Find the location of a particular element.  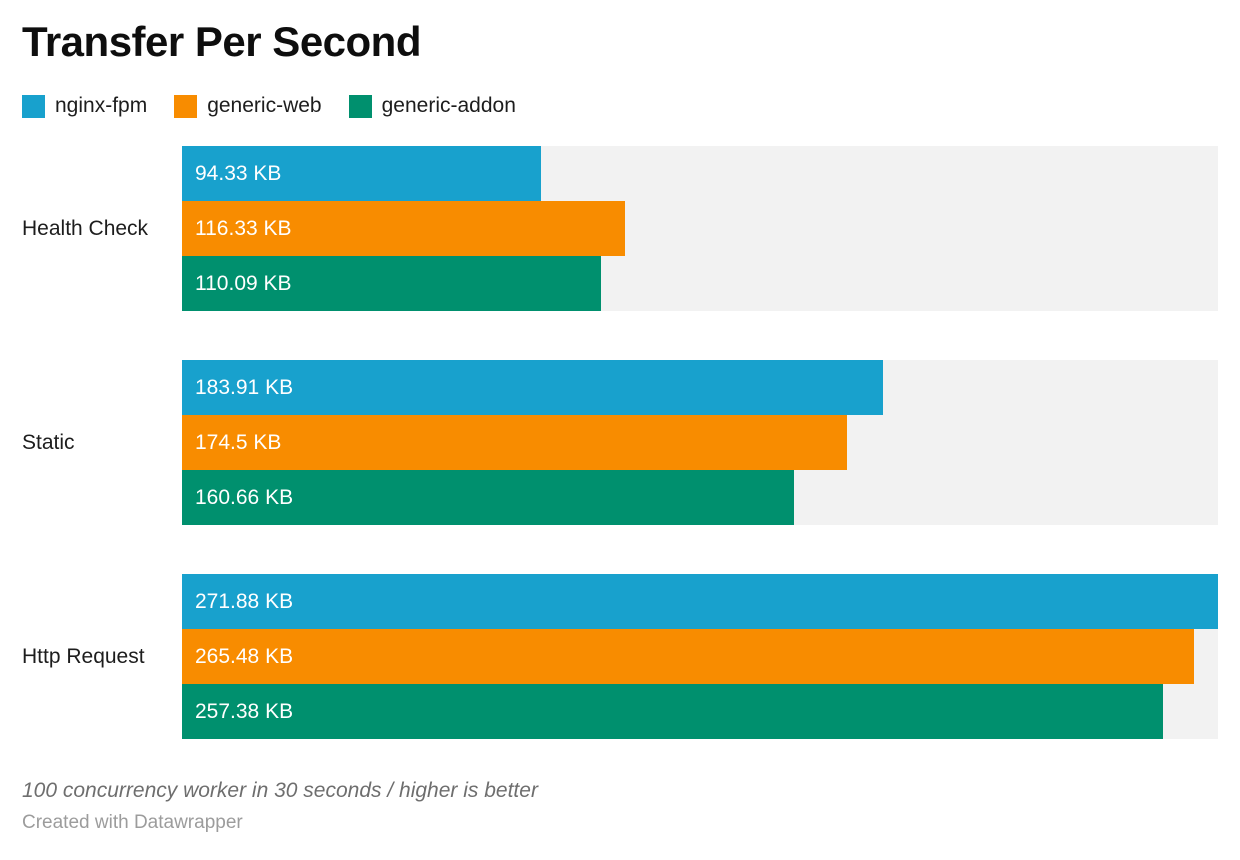

category-label: Health Check is located at coordinates (85, 228).